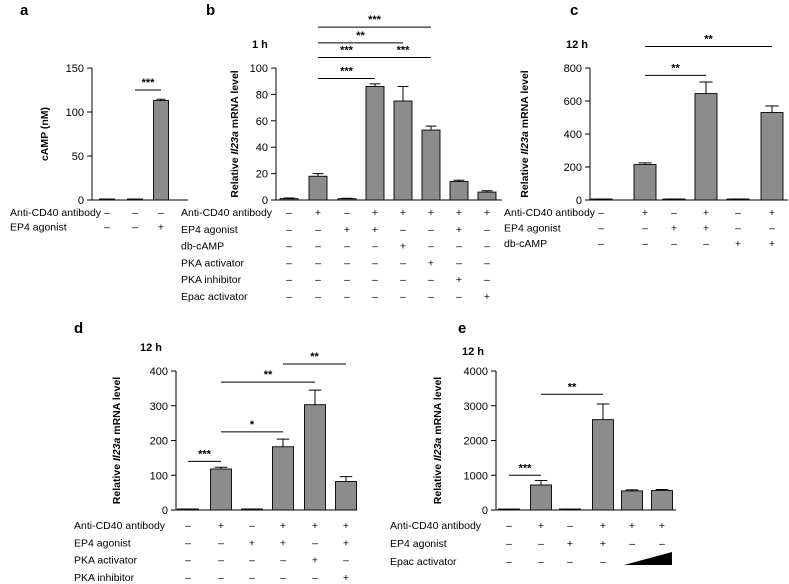 Image resolution: width=789 pixels, height=584 pixels. What do you see at coordinates (573, 102) in the screenshot?
I see `y-tick-label: 600` at bounding box center [573, 102].